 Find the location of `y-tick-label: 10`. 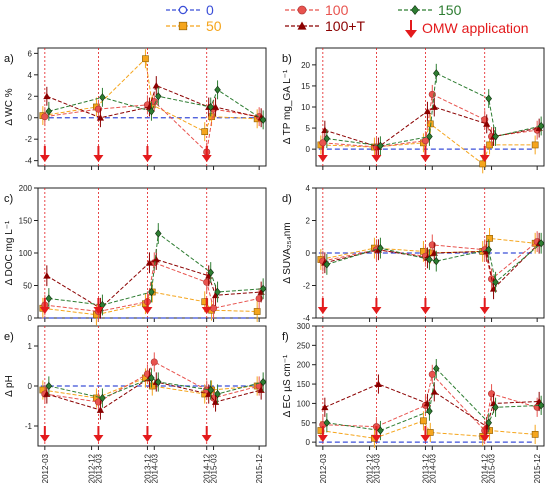

y-tick-label: 10 is located at coordinates (305, 107).